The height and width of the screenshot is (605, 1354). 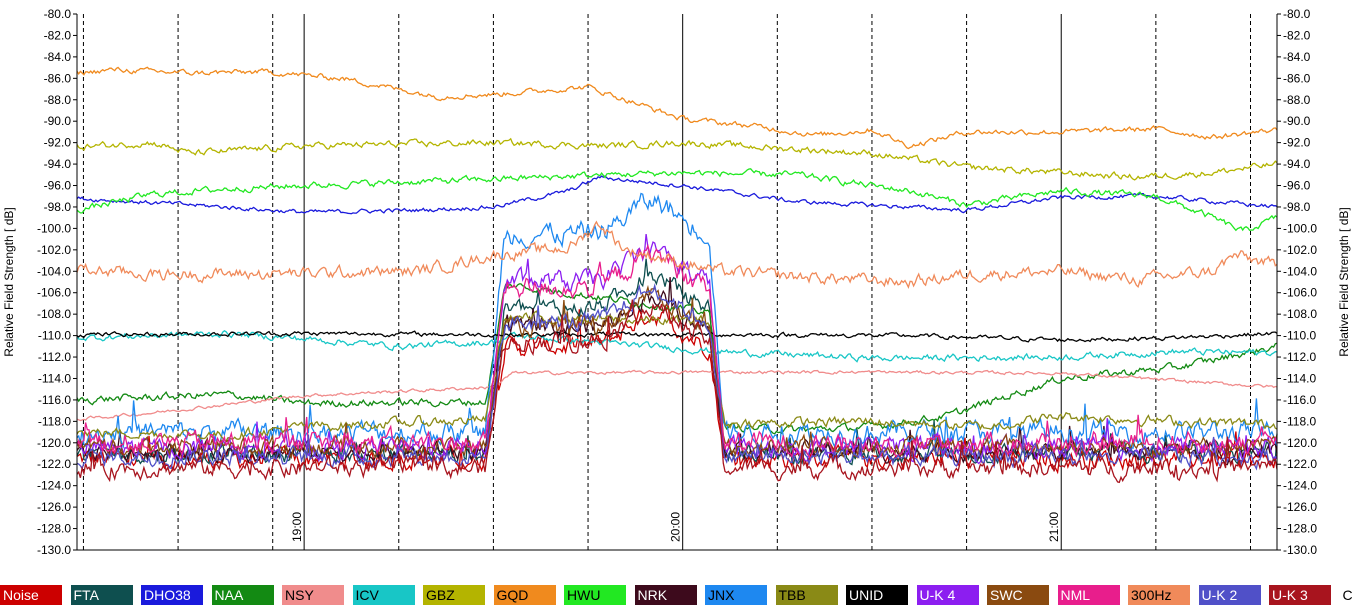 What do you see at coordinates (54, 550) in the screenshot?
I see `y-tick-label-left: -130.0` at bounding box center [54, 550].